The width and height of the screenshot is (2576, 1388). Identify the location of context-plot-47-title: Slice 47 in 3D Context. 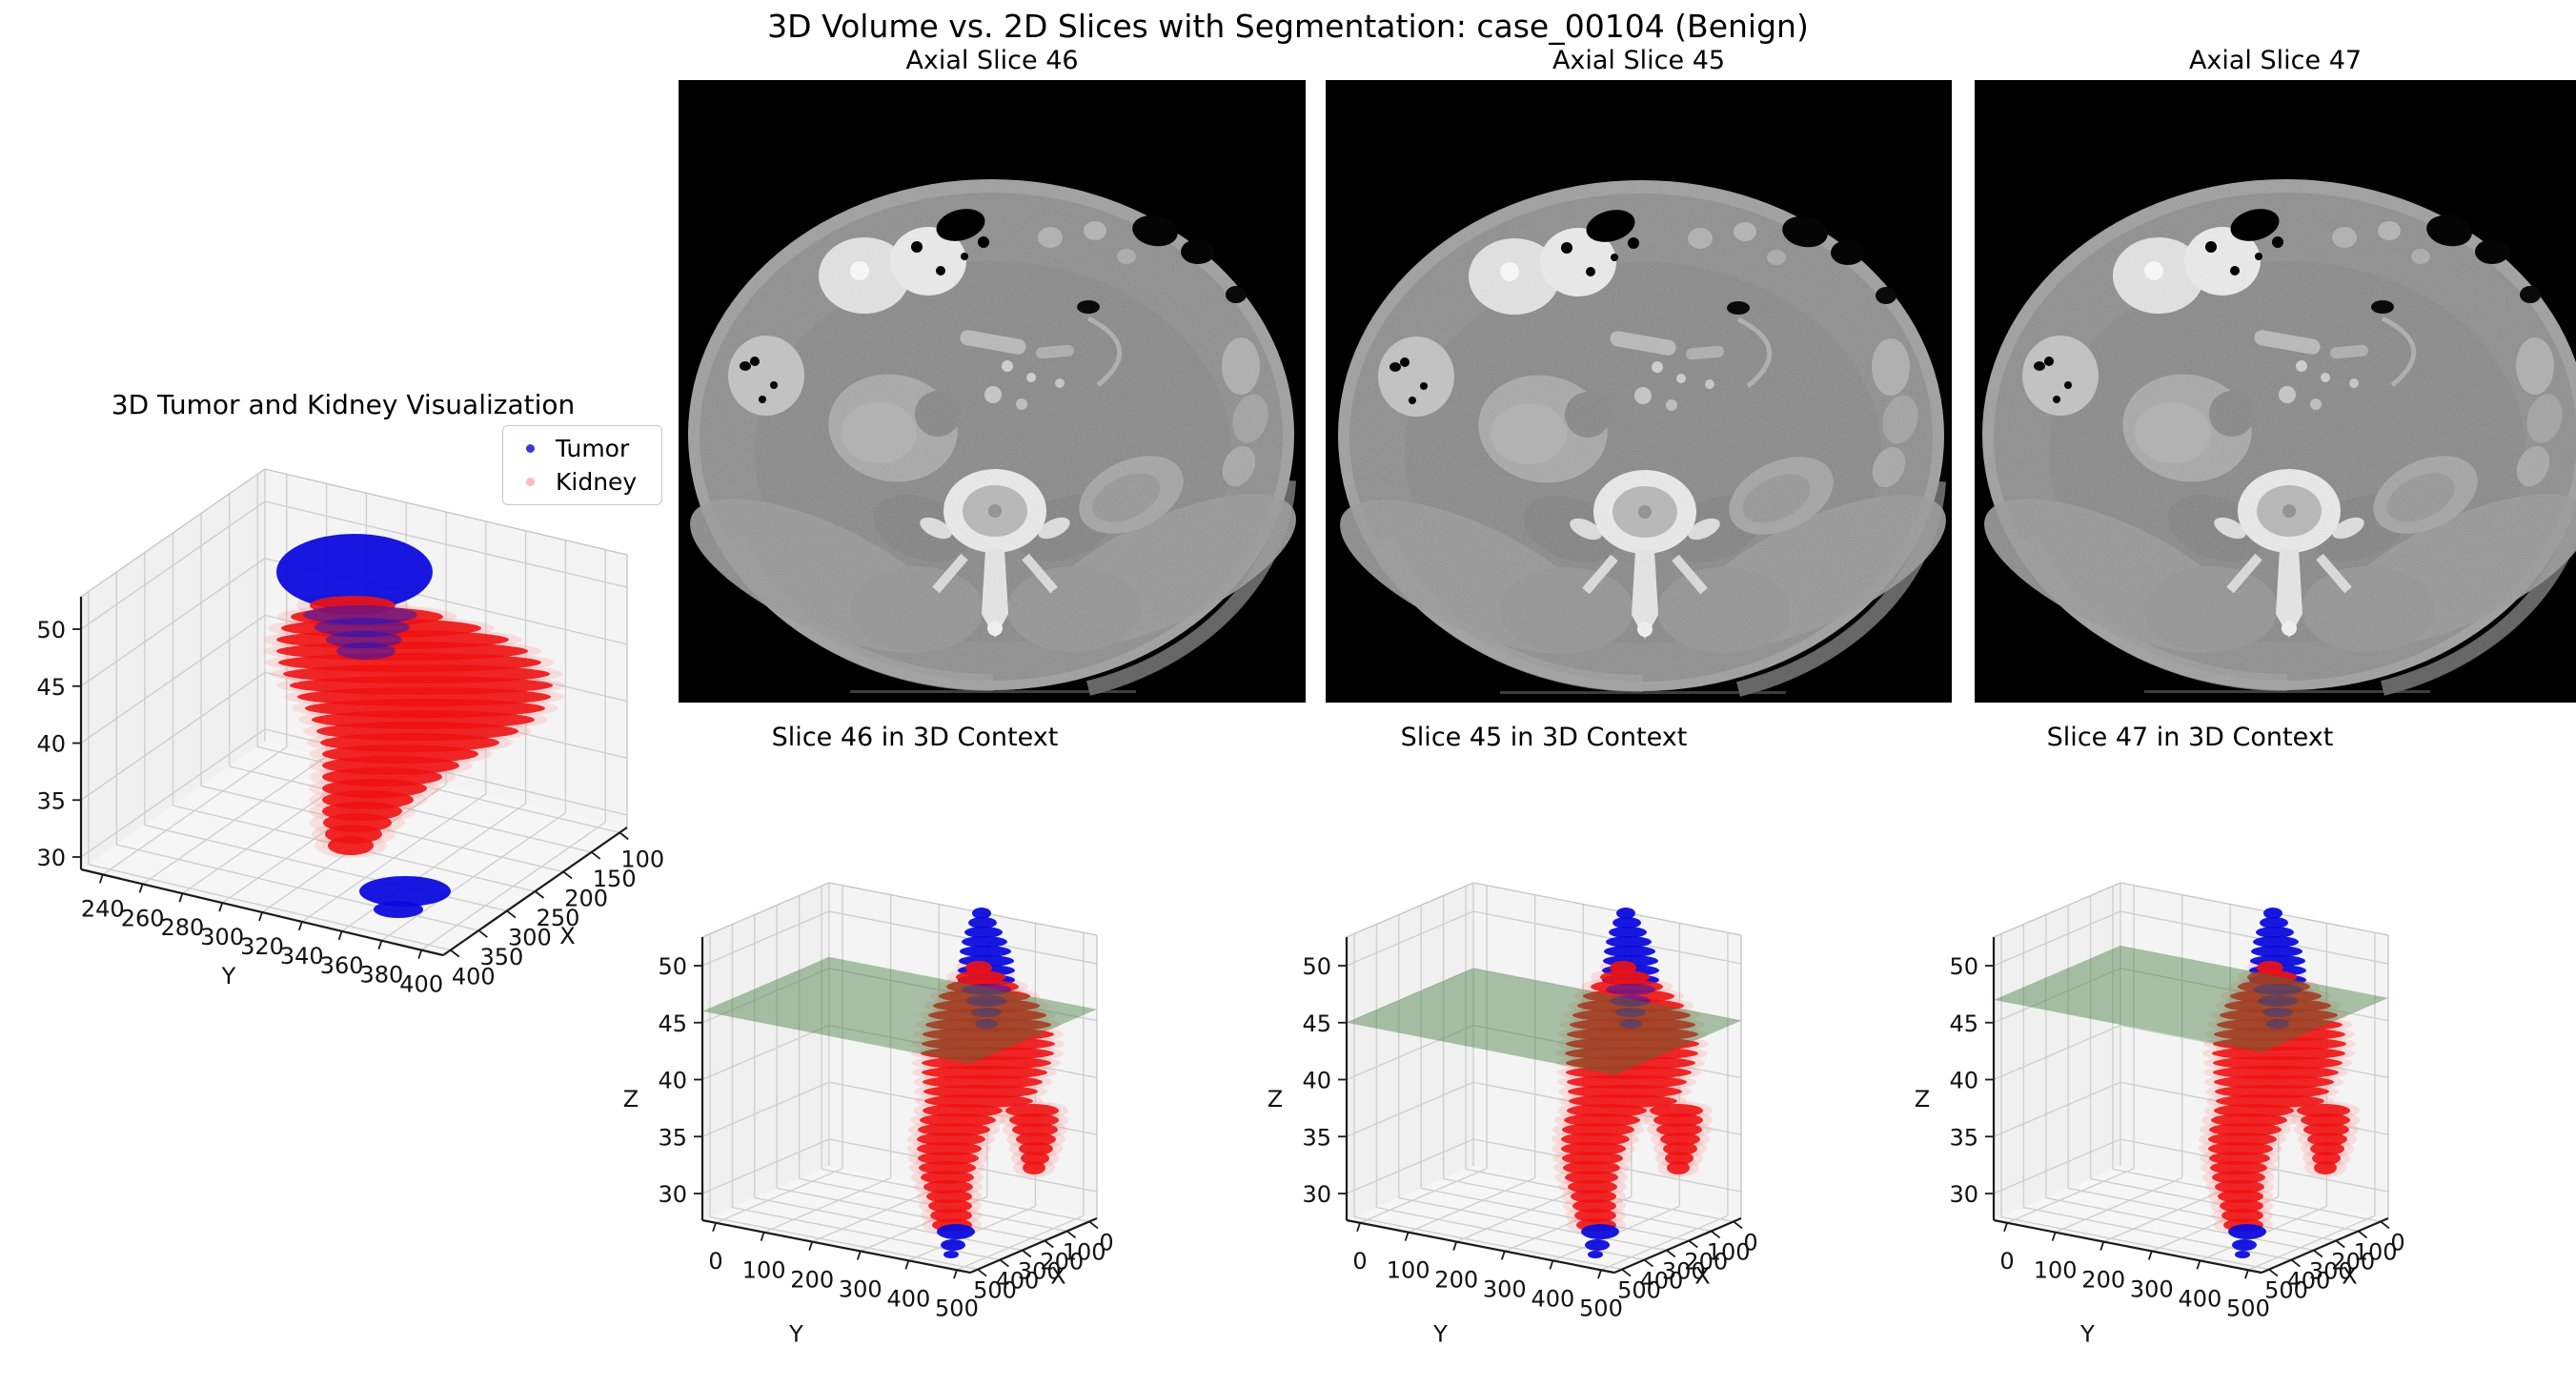
(2190, 738).